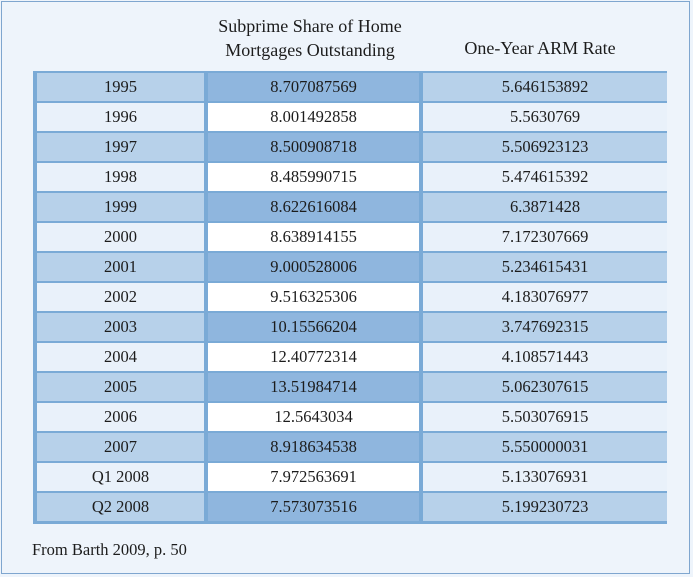  Describe the element at coordinates (120, 147) in the screenshot. I see `year-cell: 1997` at that location.